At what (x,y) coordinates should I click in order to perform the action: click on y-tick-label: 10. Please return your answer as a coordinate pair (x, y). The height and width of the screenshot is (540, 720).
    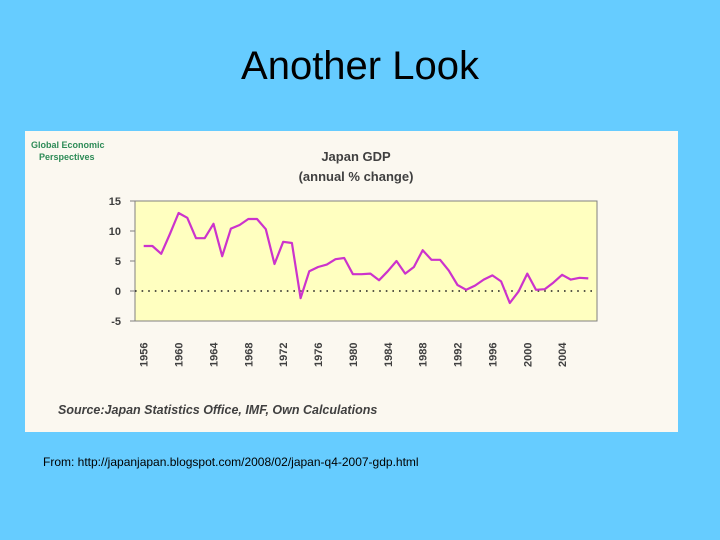
    Looking at the image, I should click on (115, 232).